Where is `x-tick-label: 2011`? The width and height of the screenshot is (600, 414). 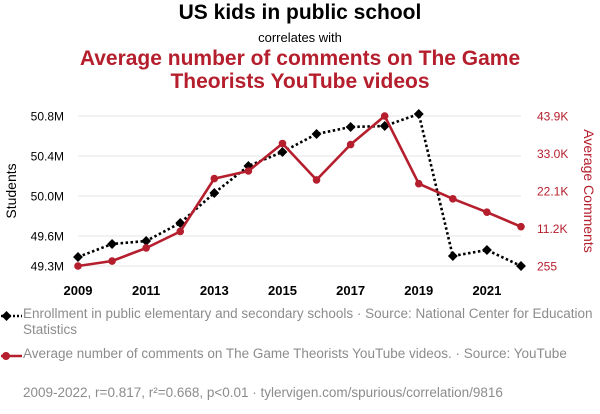 x-tick-label: 2011 is located at coordinates (146, 290).